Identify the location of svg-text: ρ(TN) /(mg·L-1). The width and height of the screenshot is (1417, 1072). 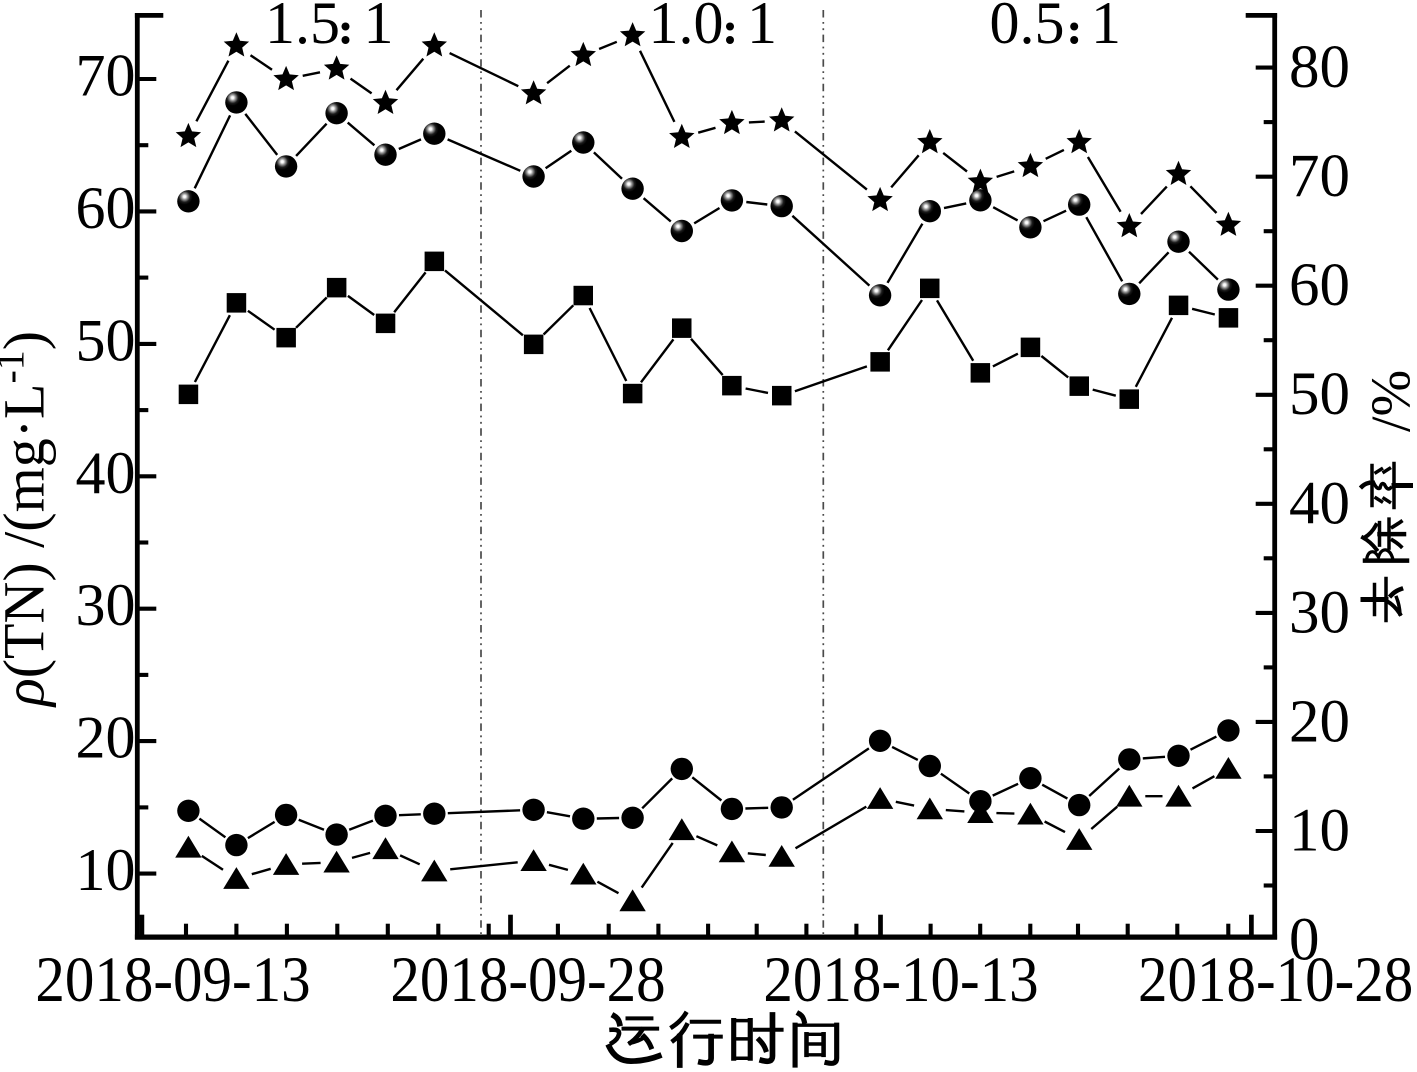
(28, 519).